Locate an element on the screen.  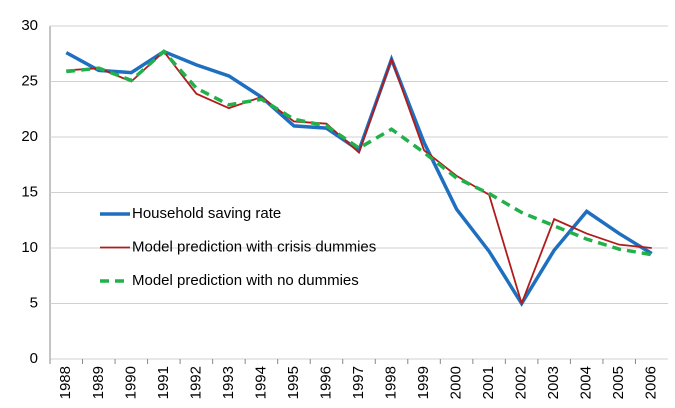
x-tick-label: 2003 is located at coordinates (553, 382).